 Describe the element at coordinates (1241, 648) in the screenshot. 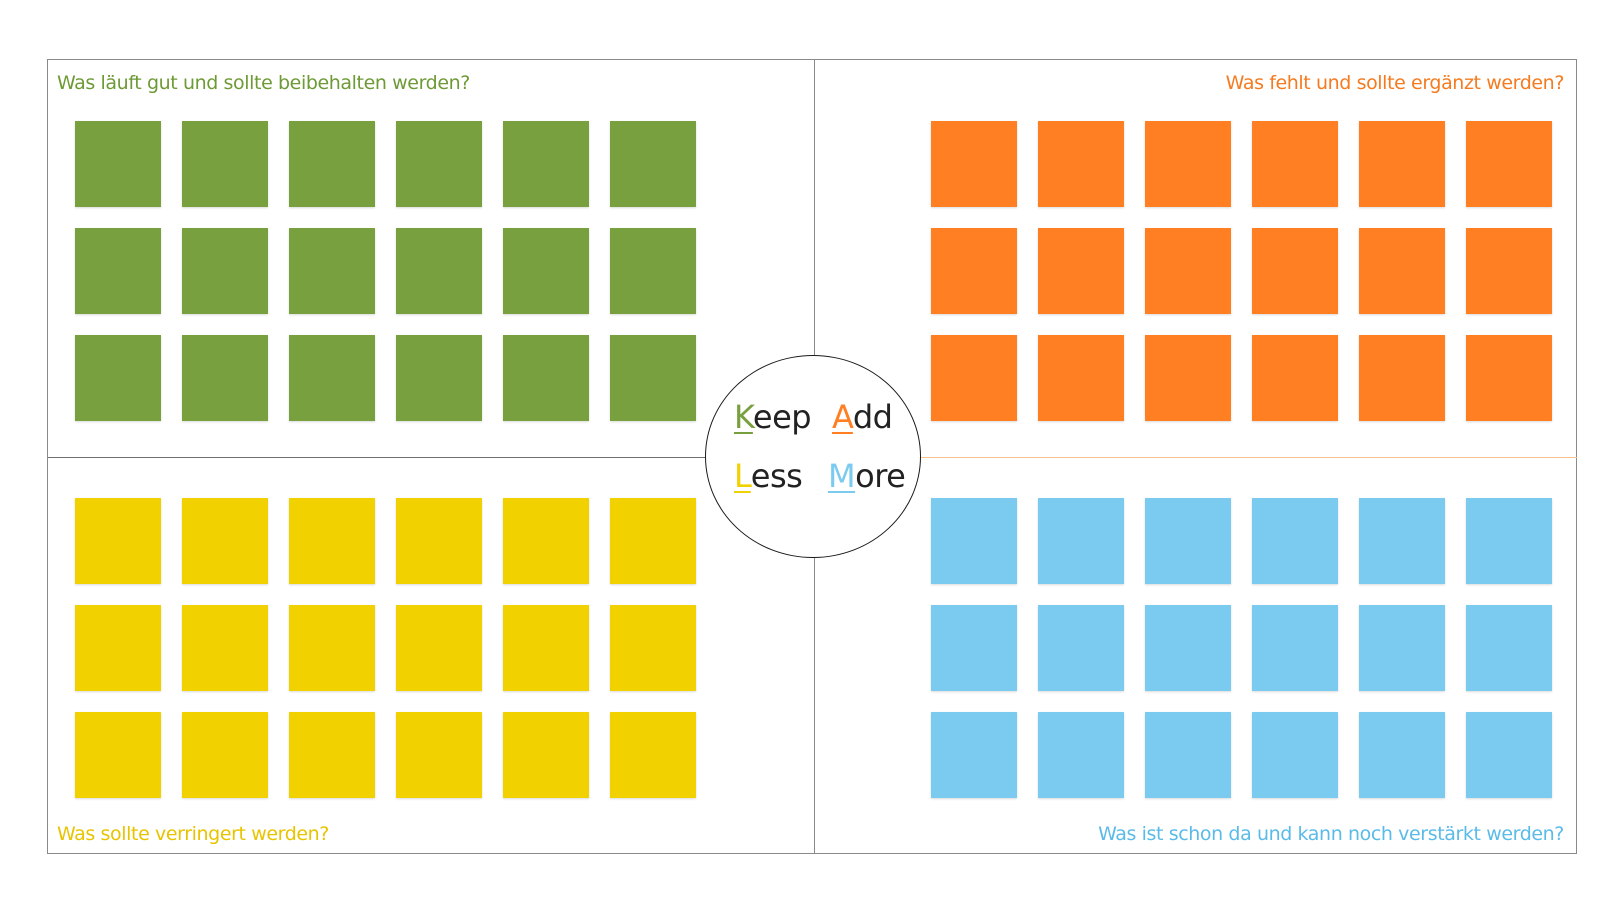

I see `more-notes-grid` at that location.